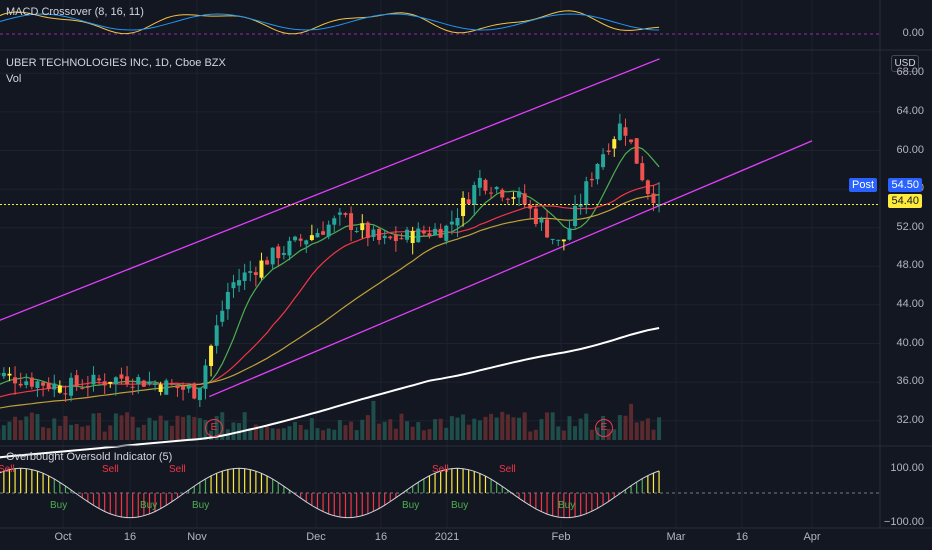 This screenshot has height=550, width=932. Describe the element at coordinates (910, 226) in the screenshot. I see `price-axis-label: 52.00` at that location.